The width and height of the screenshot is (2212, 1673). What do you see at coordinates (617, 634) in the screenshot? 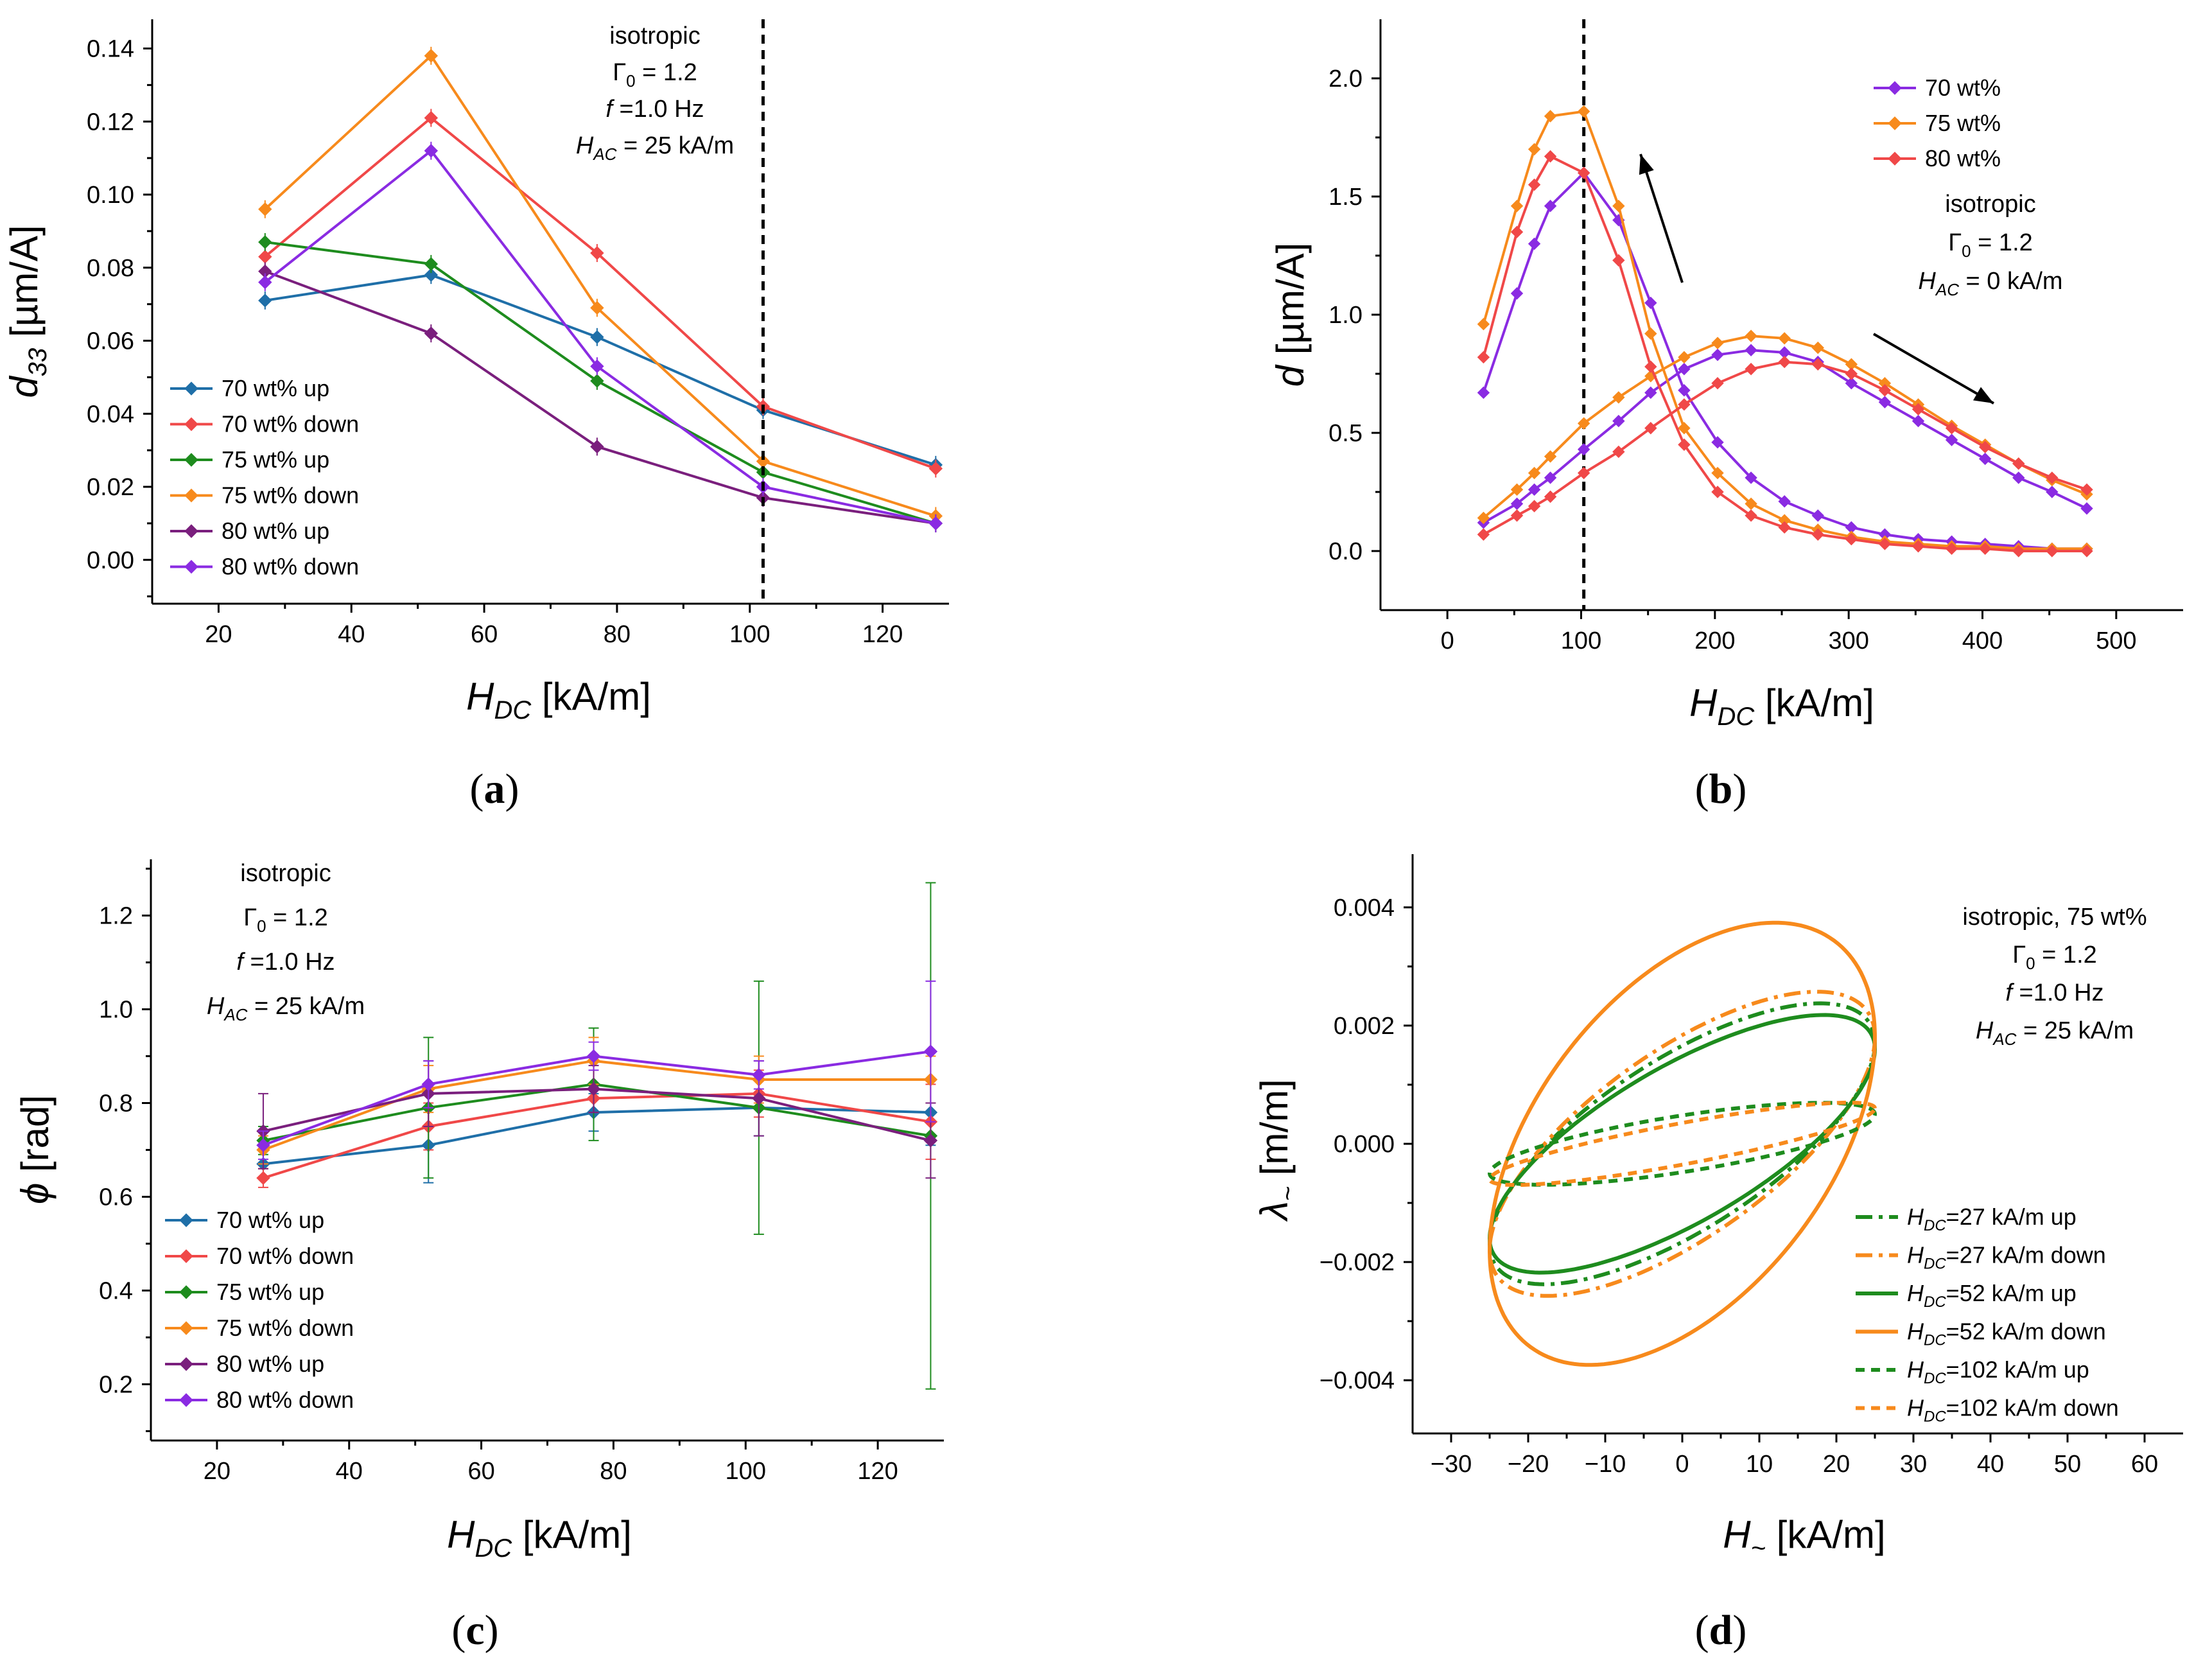
I see `x-tick-label: 80` at bounding box center [617, 634].